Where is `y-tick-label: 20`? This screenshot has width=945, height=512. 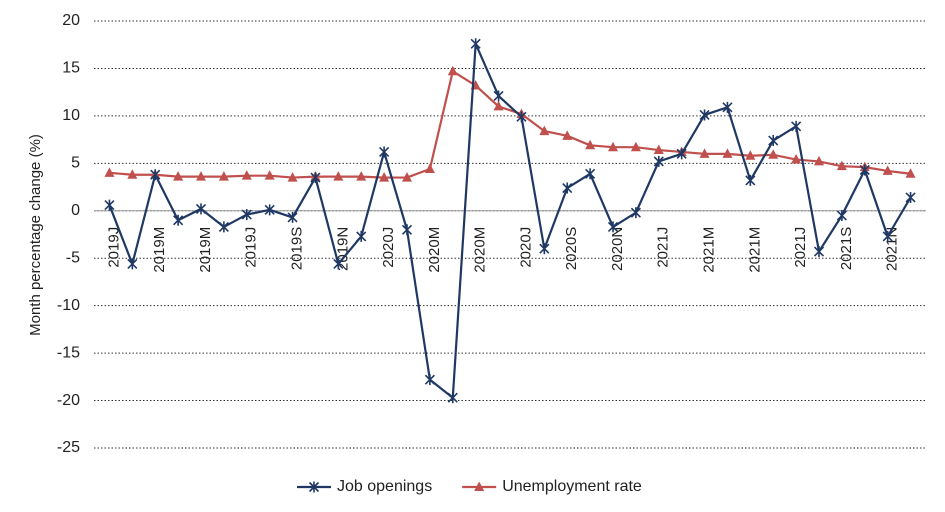
y-tick-label: 20 is located at coordinates (71, 20).